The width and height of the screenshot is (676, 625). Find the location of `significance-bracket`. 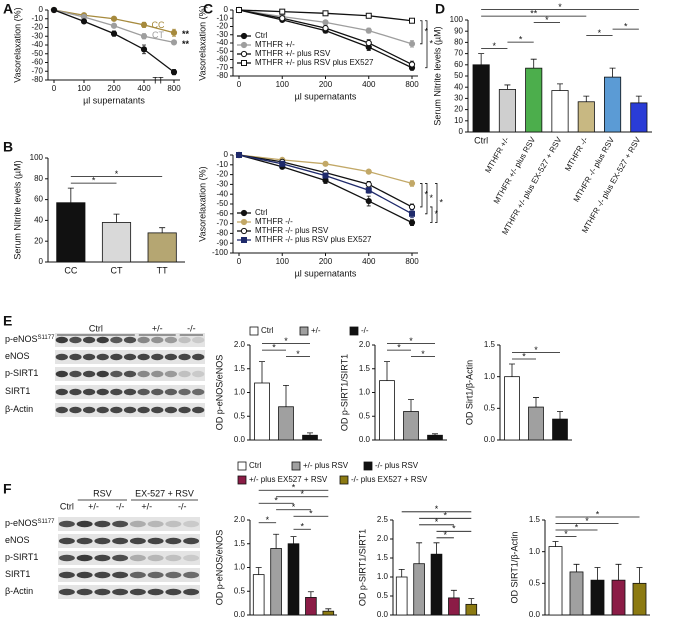

significance-bracket is located at coordinates (426, 199).